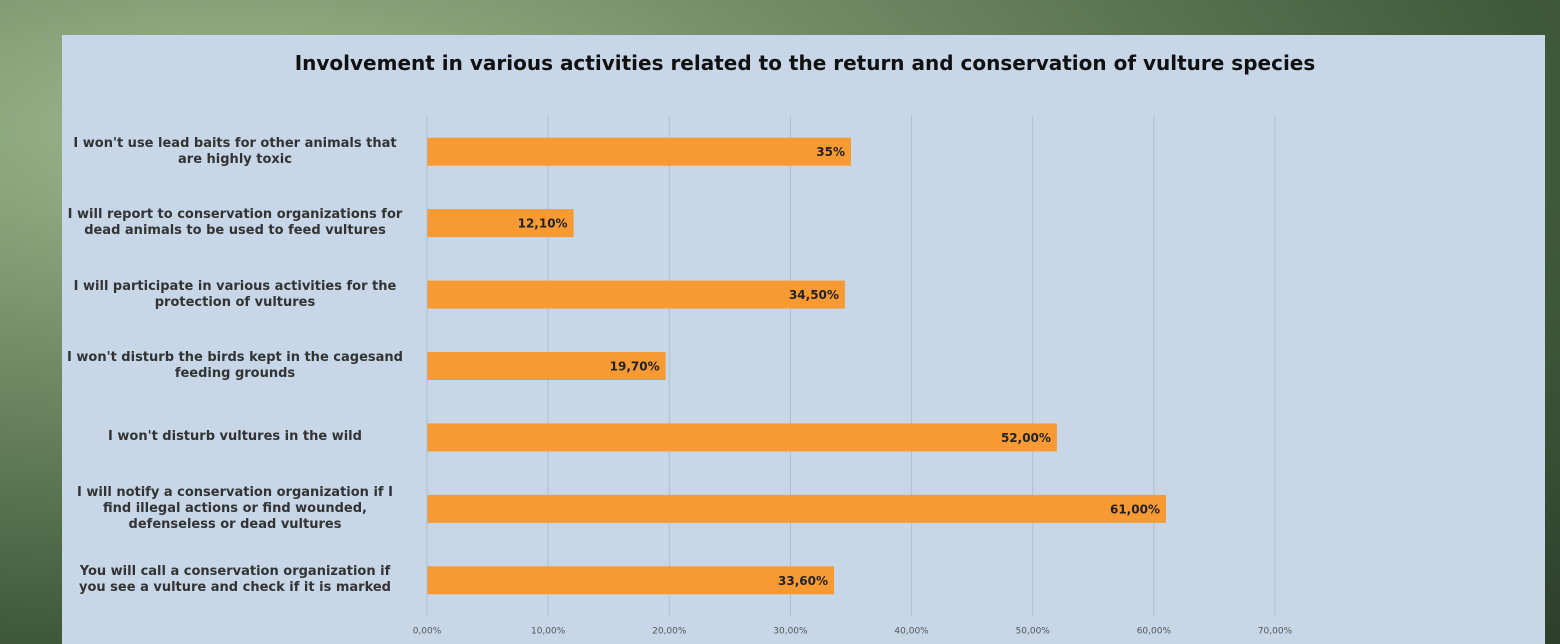 The width and height of the screenshot is (1560, 644). What do you see at coordinates (1033, 632) in the screenshot?
I see `x-tick-label: 50,00%` at bounding box center [1033, 632].